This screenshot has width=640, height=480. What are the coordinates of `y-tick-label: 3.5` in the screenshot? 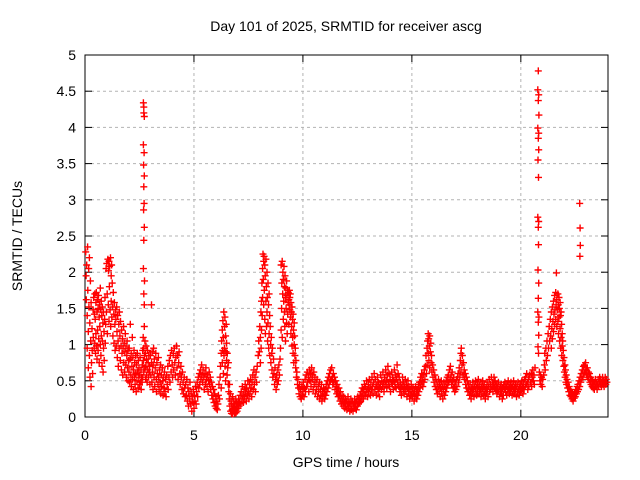 It's located at (67, 164).